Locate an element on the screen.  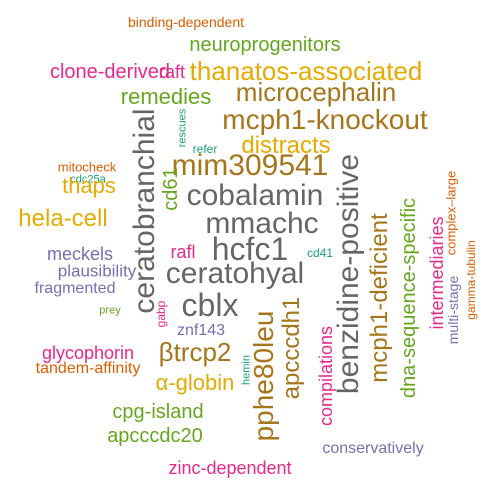
word-neuroprogenitors: neuroprogenitors is located at coordinates (265, 45).